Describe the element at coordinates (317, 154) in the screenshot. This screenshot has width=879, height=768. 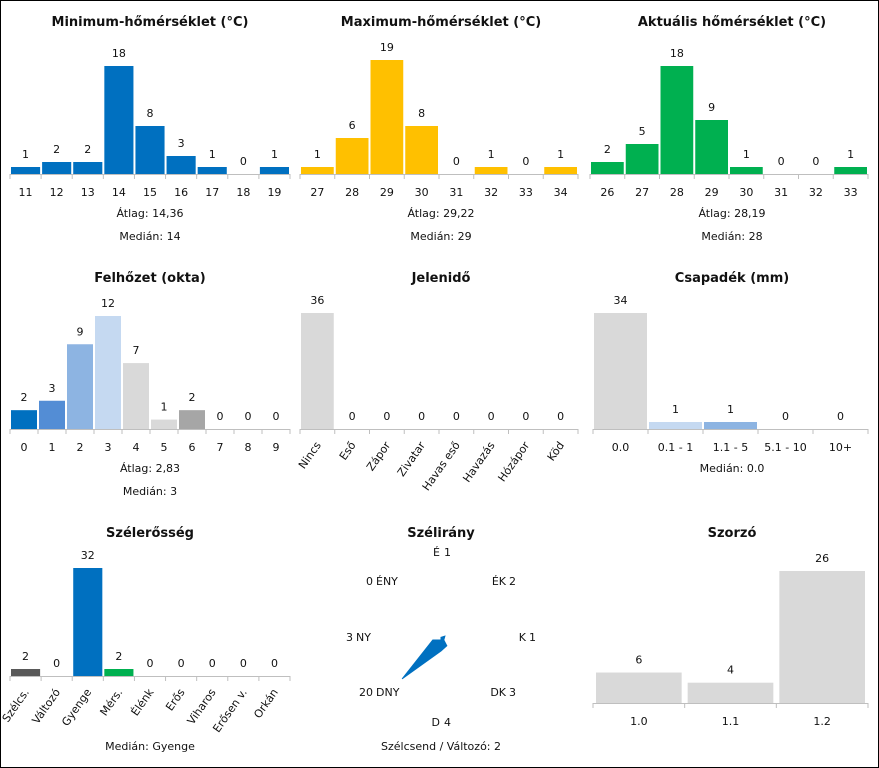
I see `maxTemp-value-label-0: 1` at that location.